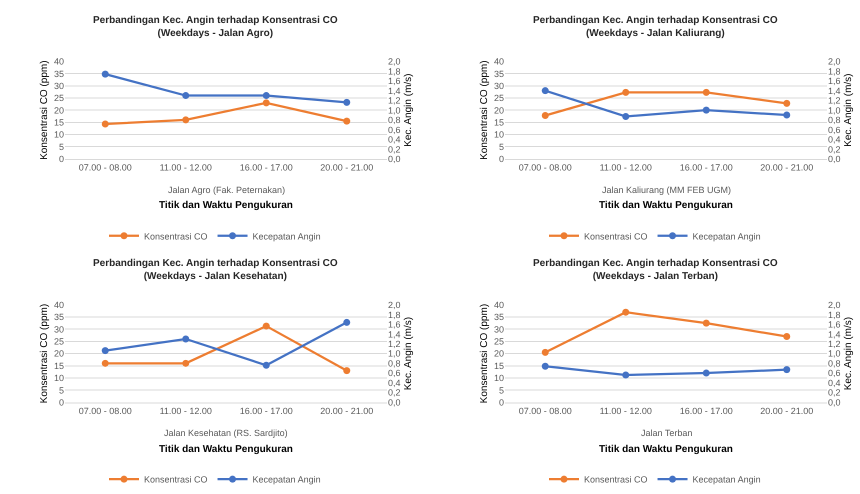  What do you see at coordinates (834, 129) in the screenshot?
I see `y2-tick-label: 0,6` at bounding box center [834, 129].